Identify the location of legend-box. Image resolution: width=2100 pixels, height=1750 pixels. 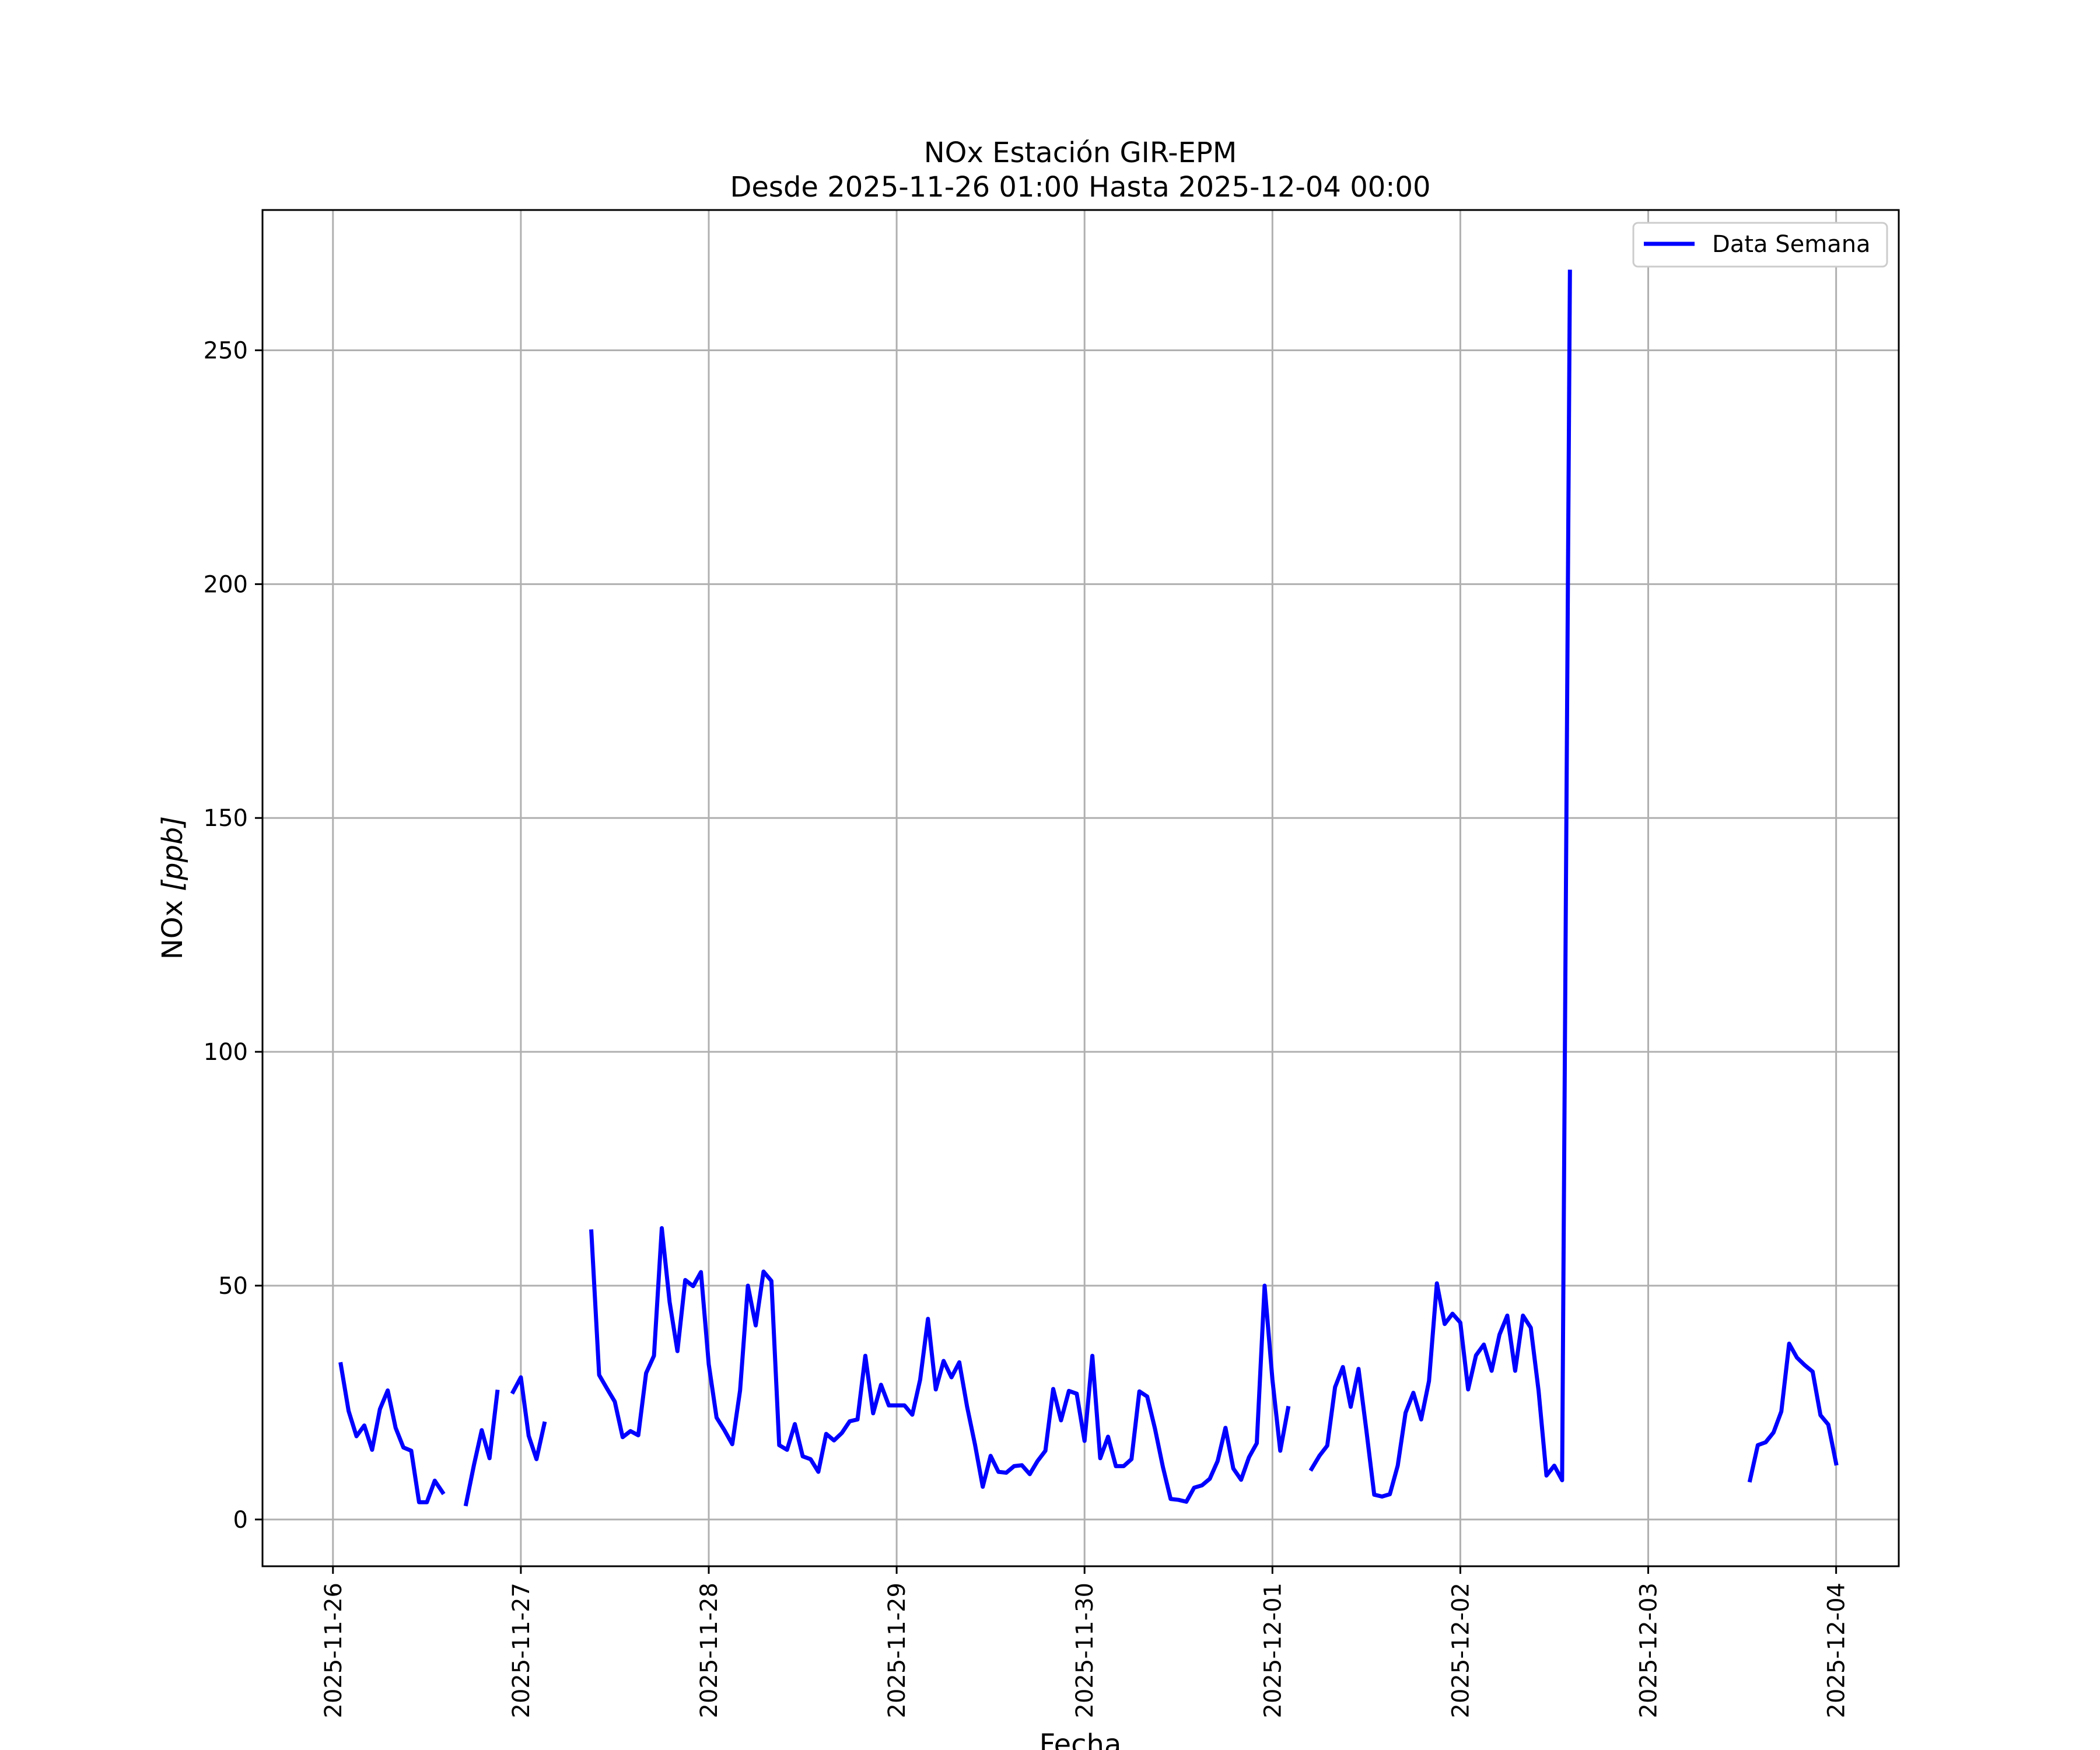
(1760, 245).